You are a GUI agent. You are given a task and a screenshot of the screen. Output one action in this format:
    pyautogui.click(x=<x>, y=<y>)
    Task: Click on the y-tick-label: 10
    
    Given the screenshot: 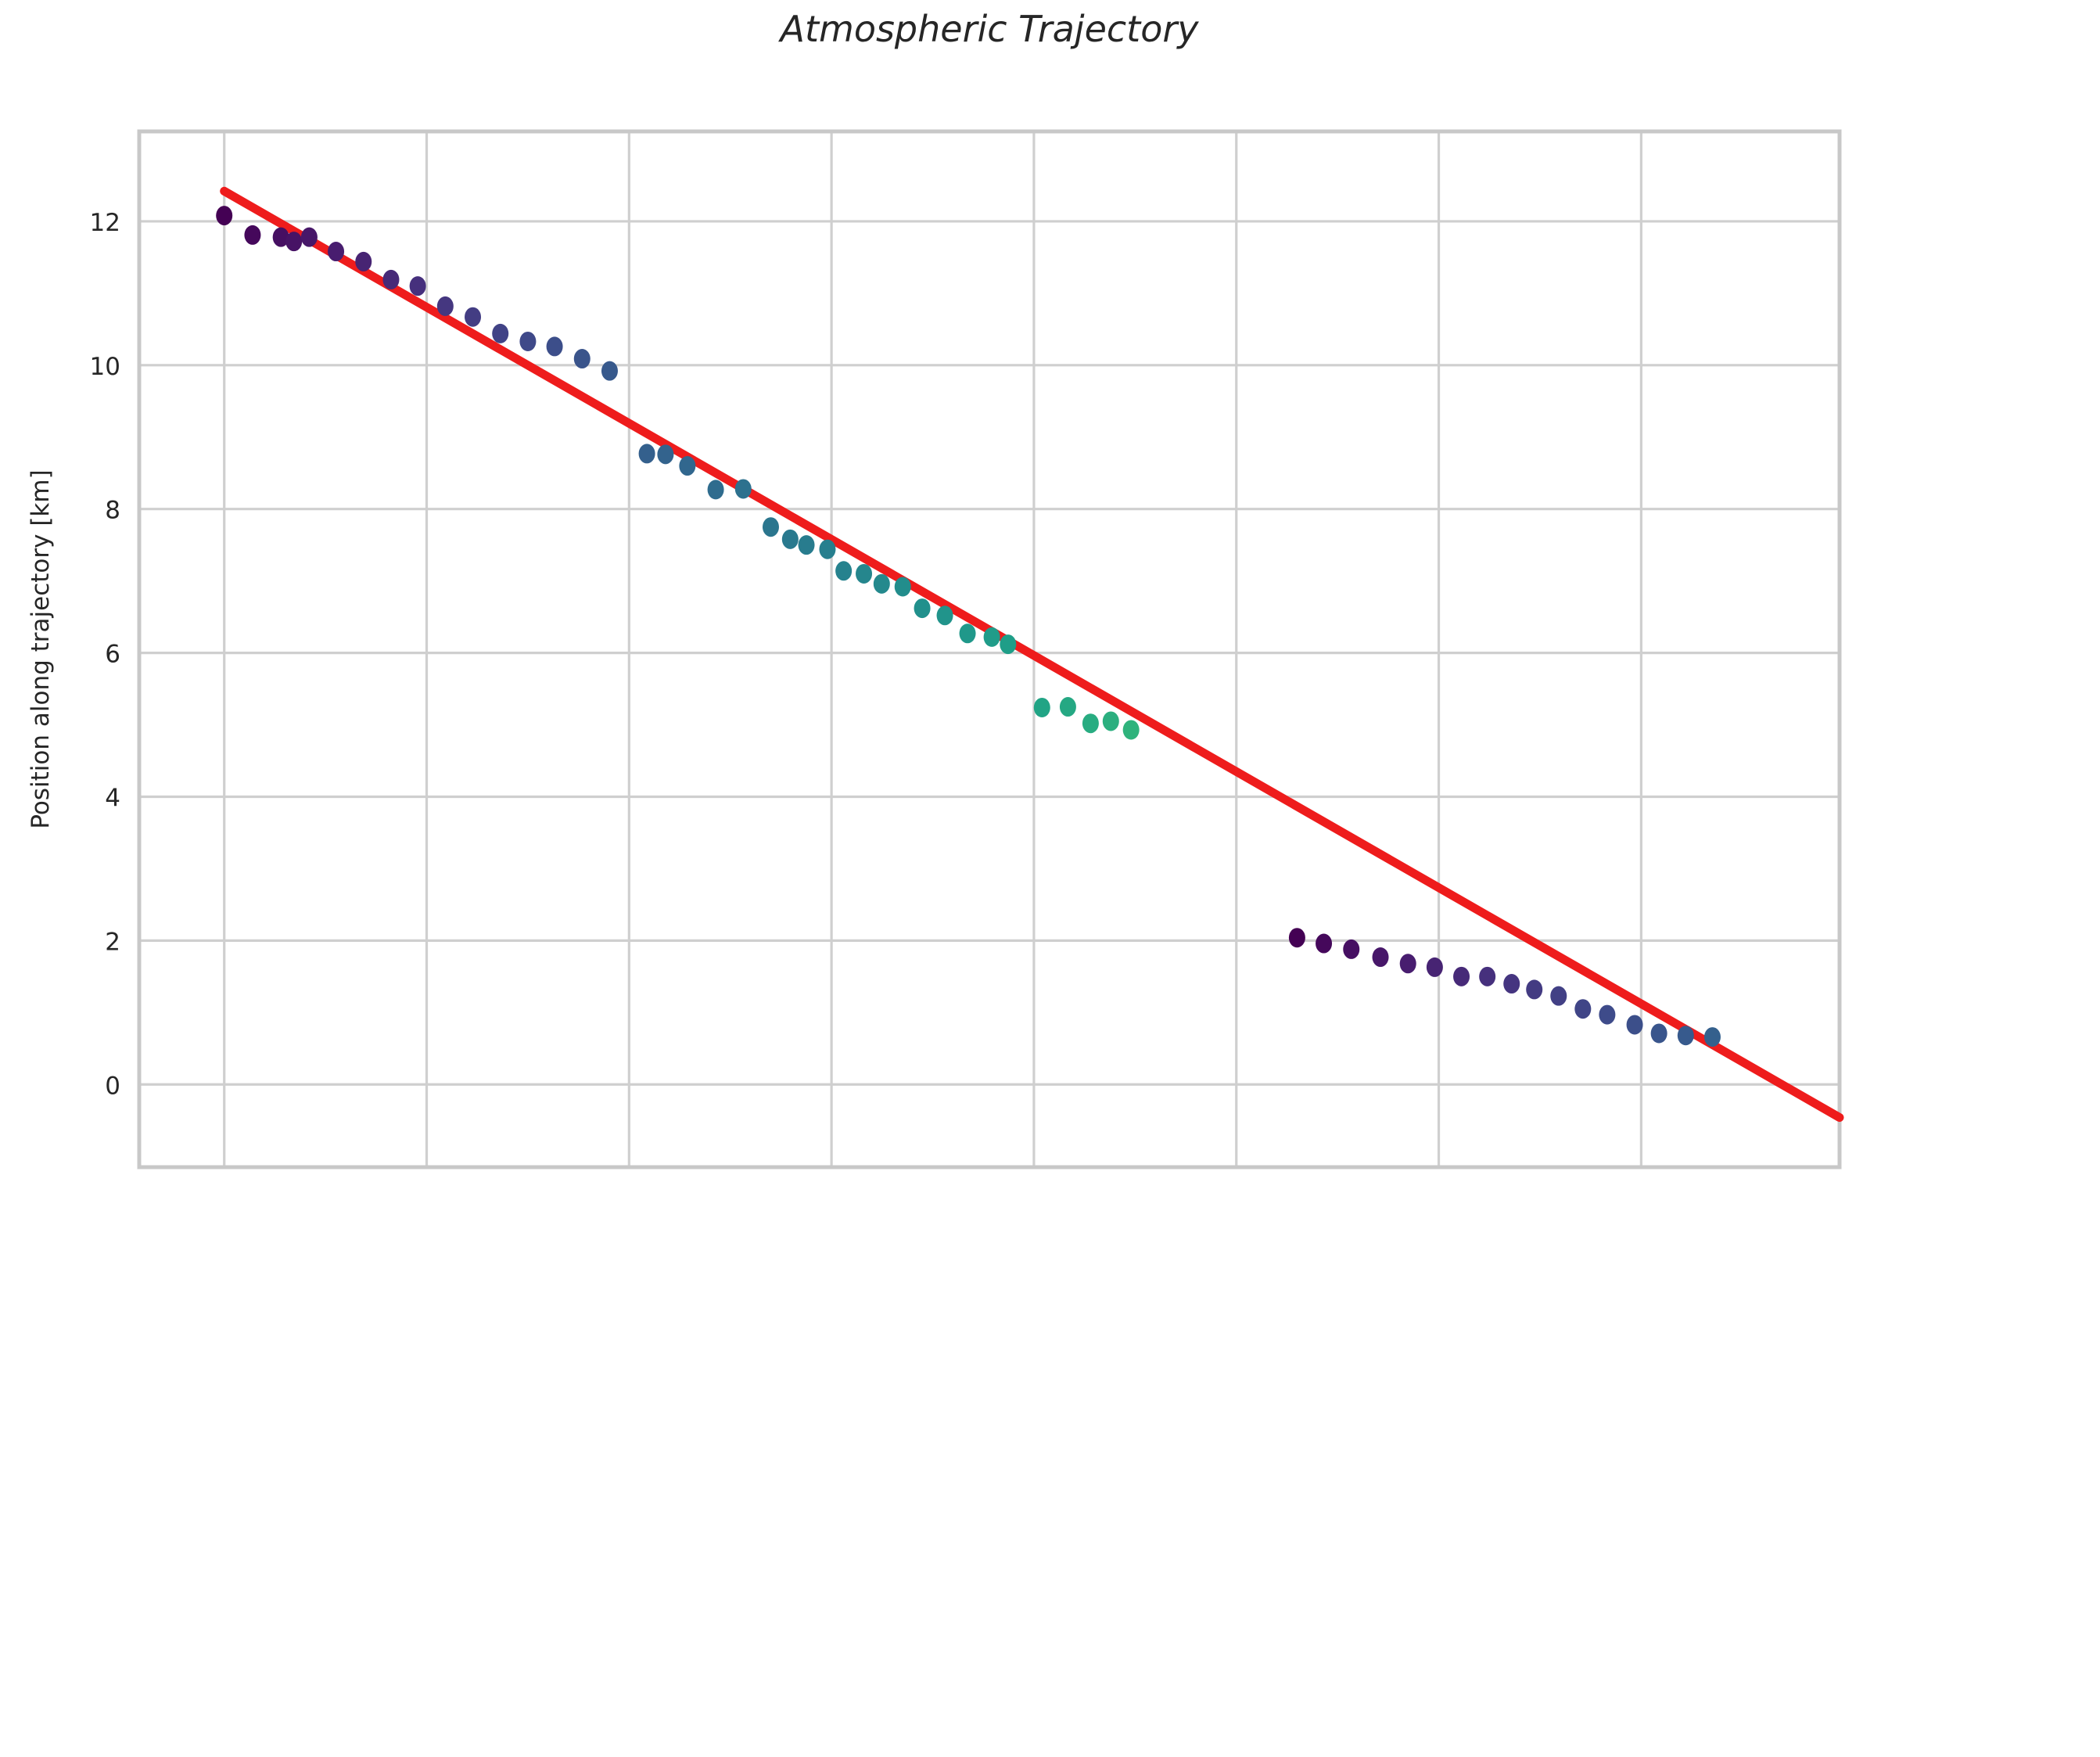 What is the action you would take?
    pyautogui.click(x=105, y=367)
    